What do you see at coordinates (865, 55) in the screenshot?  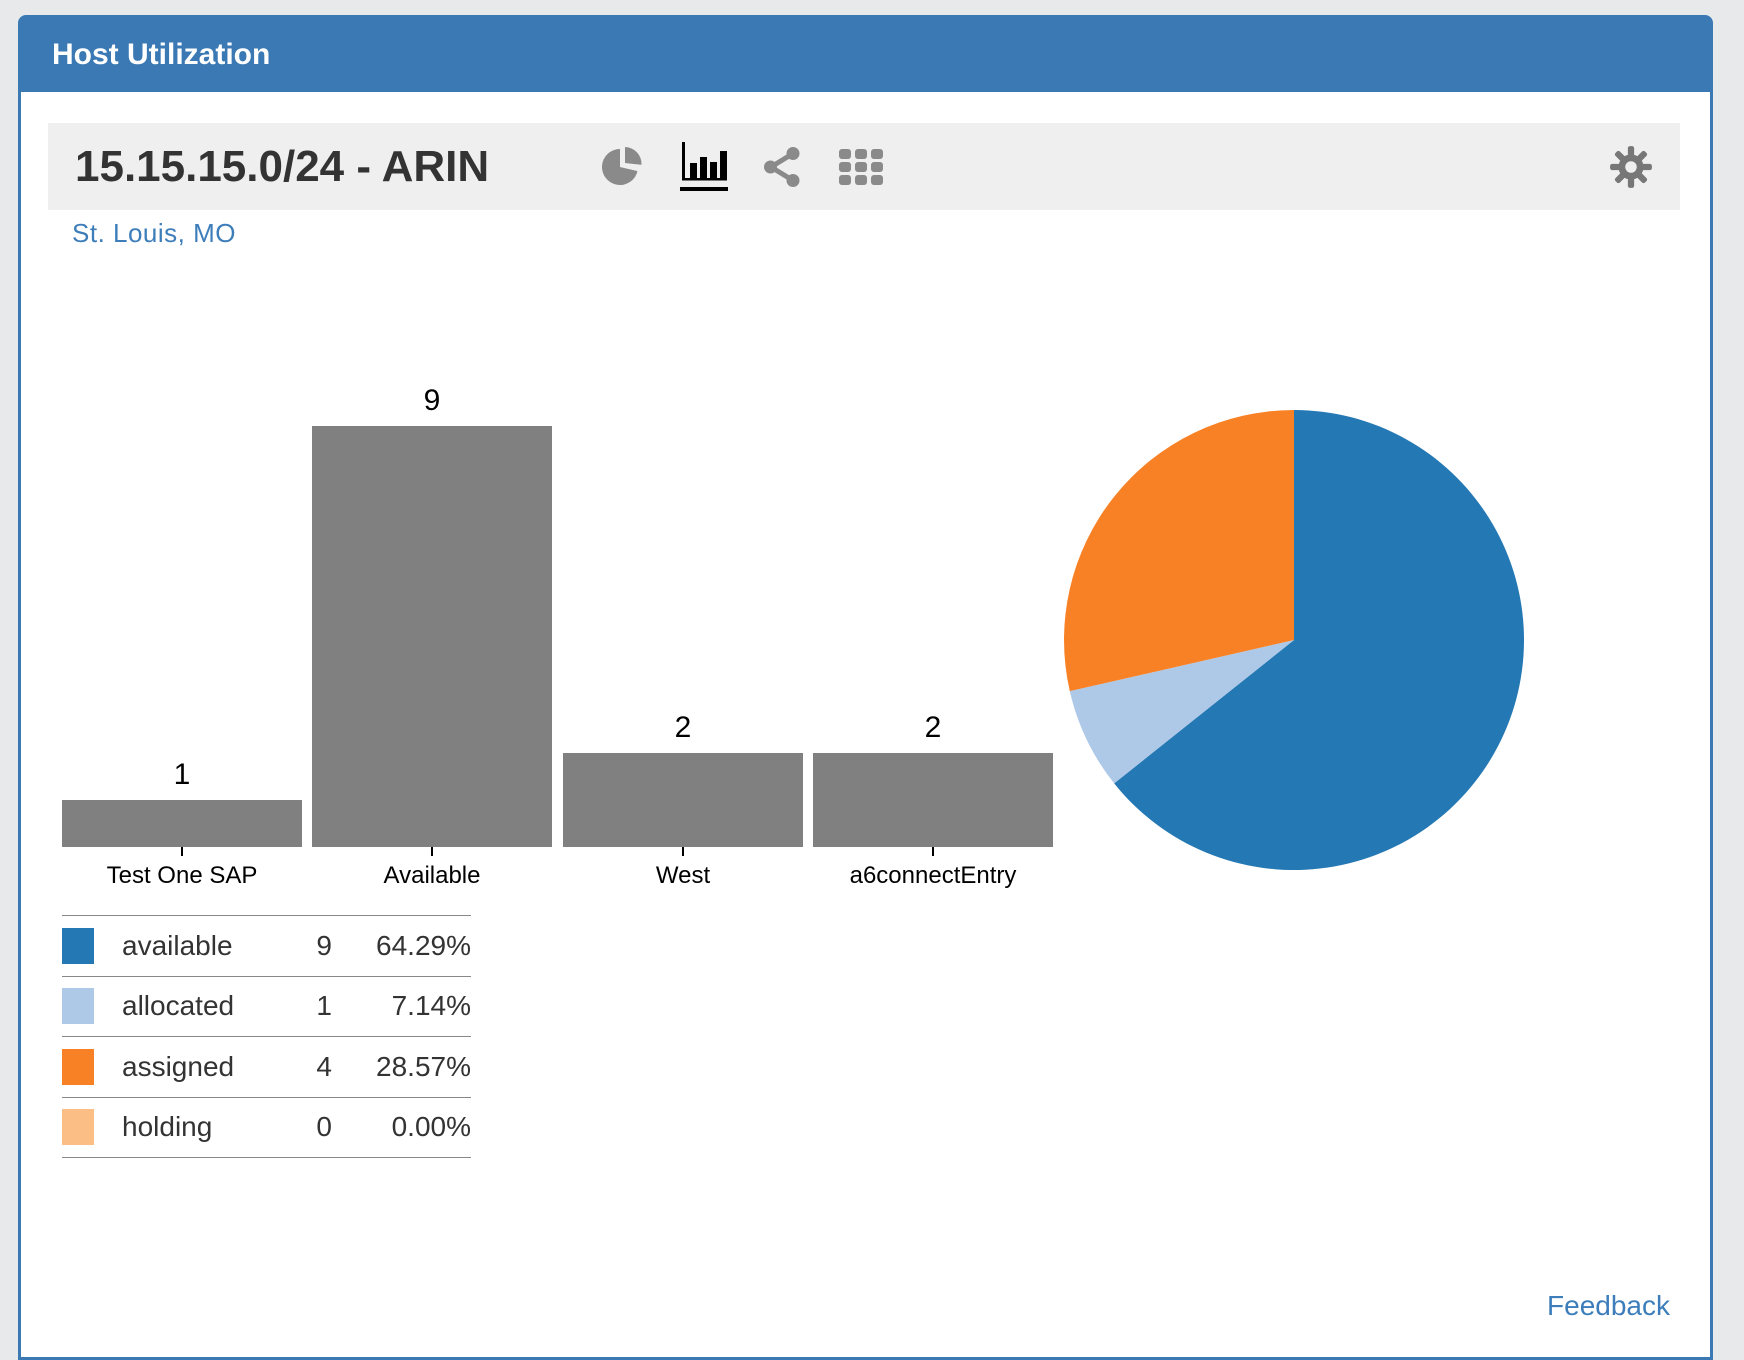 I see `panel-header: Host Utilization` at bounding box center [865, 55].